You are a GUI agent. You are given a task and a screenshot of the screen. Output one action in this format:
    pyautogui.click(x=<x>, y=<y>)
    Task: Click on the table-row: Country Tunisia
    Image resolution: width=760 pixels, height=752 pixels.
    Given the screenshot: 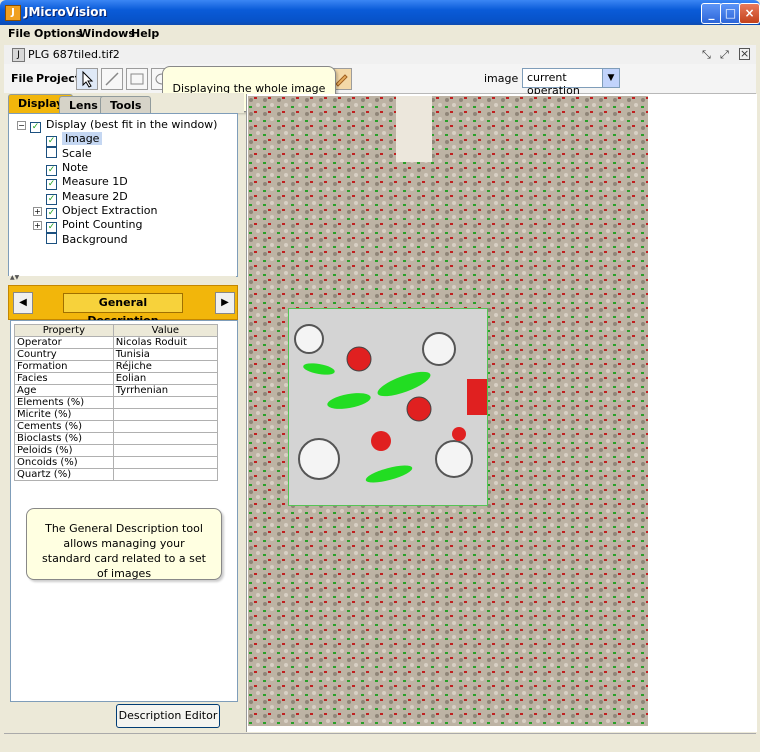 What is the action you would take?
    pyautogui.click(x=116, y=354)
    